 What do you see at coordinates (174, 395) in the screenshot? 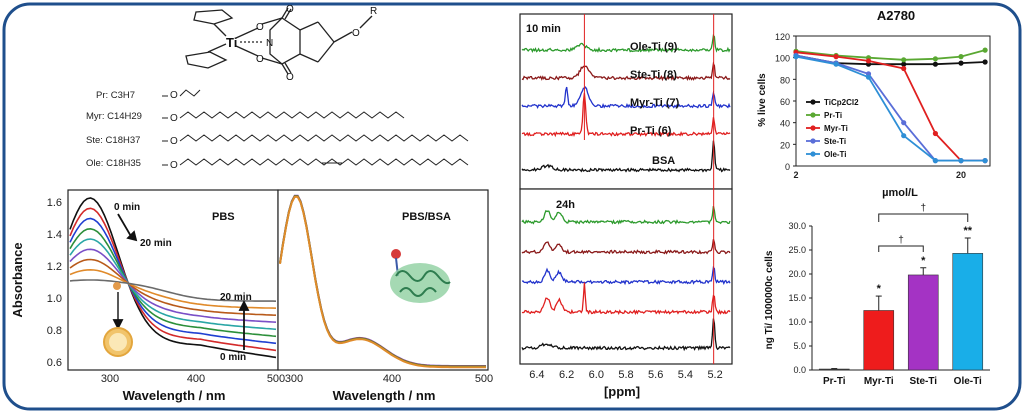
I see `uv-left-xlabel: Wavelength / nm` at bounding box center [174, 395].